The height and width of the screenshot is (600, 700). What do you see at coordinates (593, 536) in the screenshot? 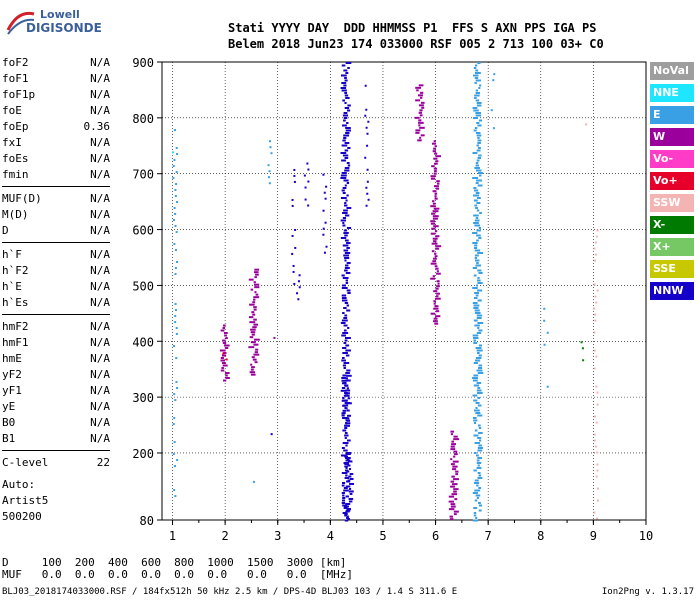
I see `x-tick-label: 9` at bounding box center [593, 536].